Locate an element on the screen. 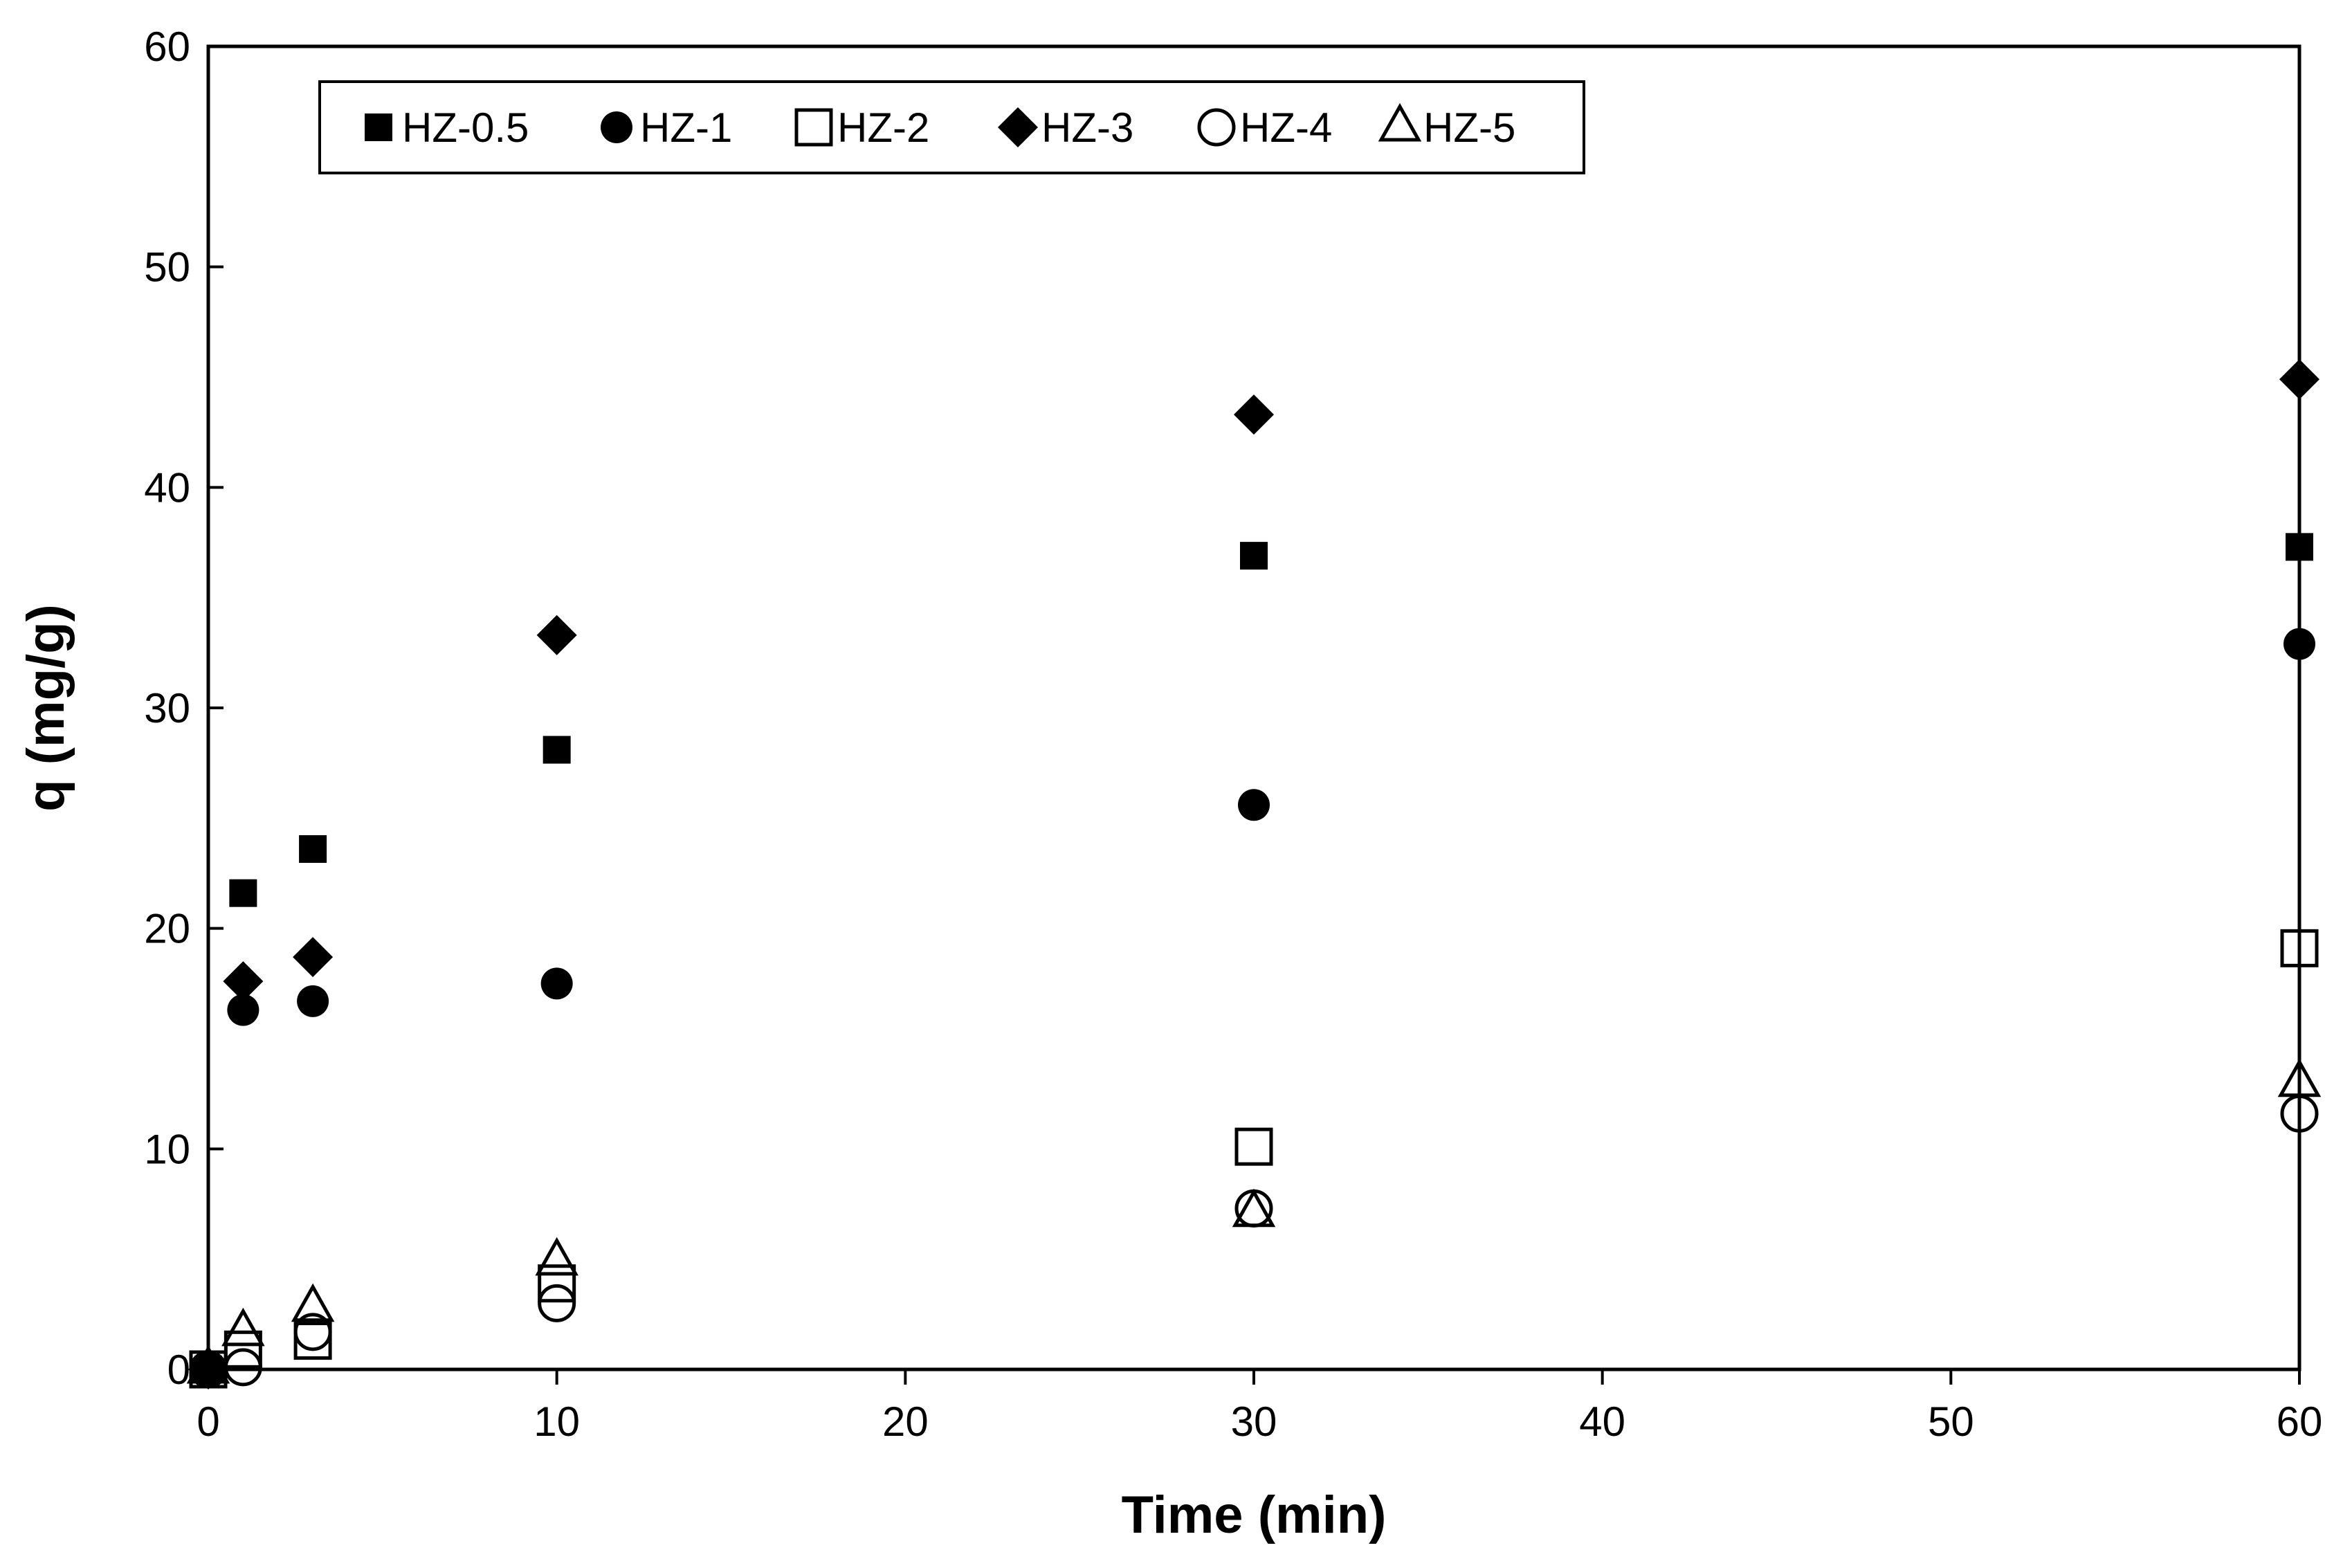 The height and width of the screenshot is (1568, 2352). y-axis: 0 10 20 30 40 50 60 is located at coordinates (184, 708).